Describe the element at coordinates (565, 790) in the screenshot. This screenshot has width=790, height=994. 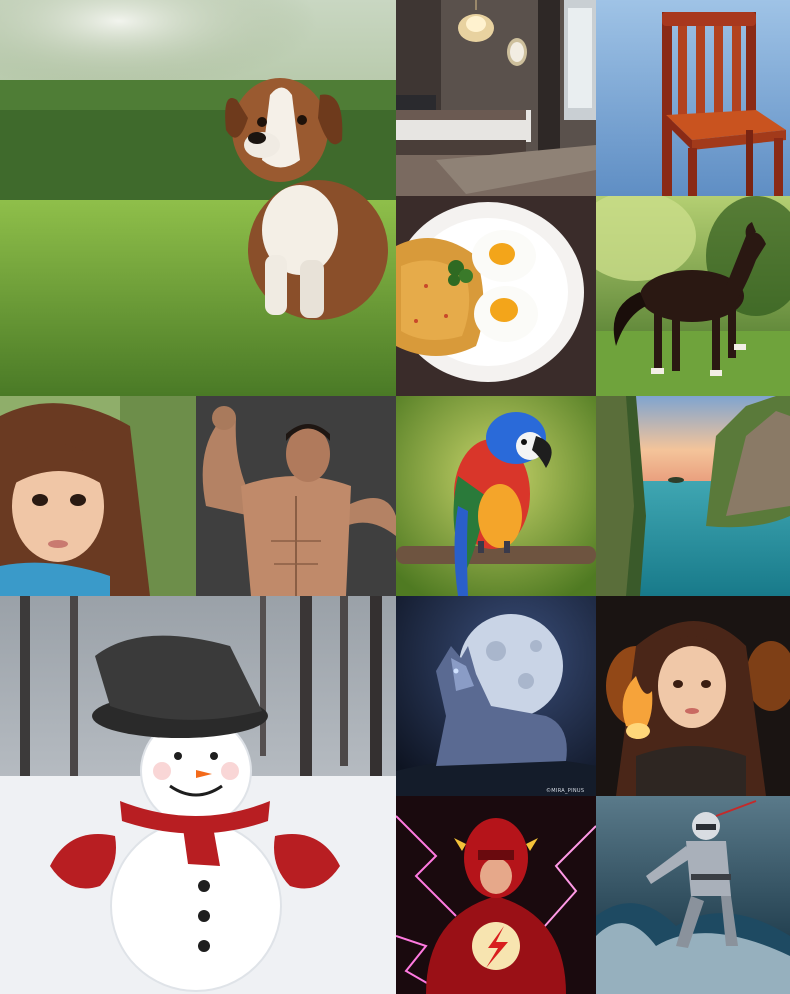
I see `wolf-watermark: ©MIRA_PINUS` at that location.